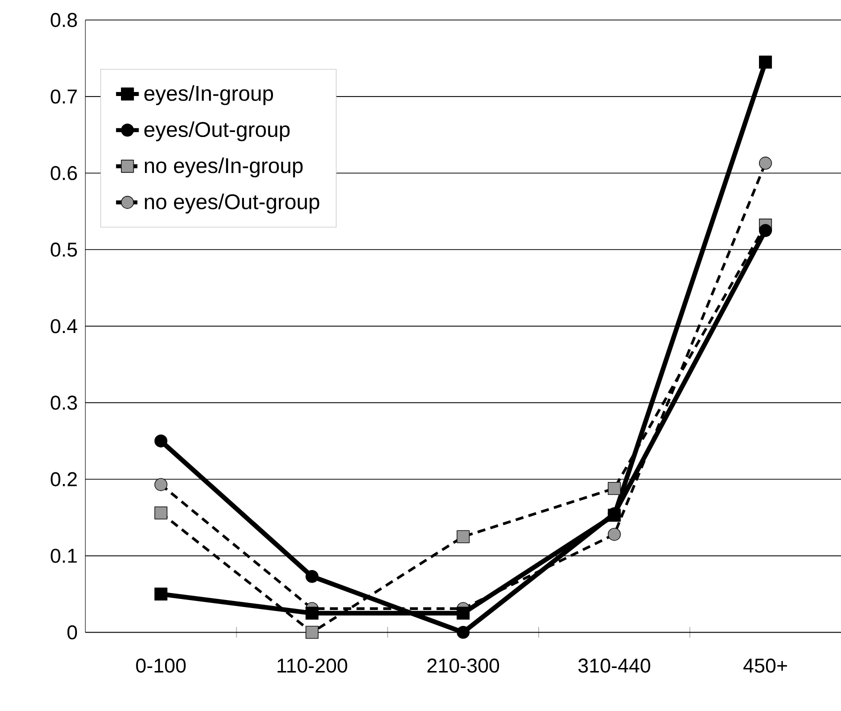 The image size is (841, 711). Describe the element at coordinates (63, 403) in the screenshot. I see `y-tick-label: 0.3` at that location.